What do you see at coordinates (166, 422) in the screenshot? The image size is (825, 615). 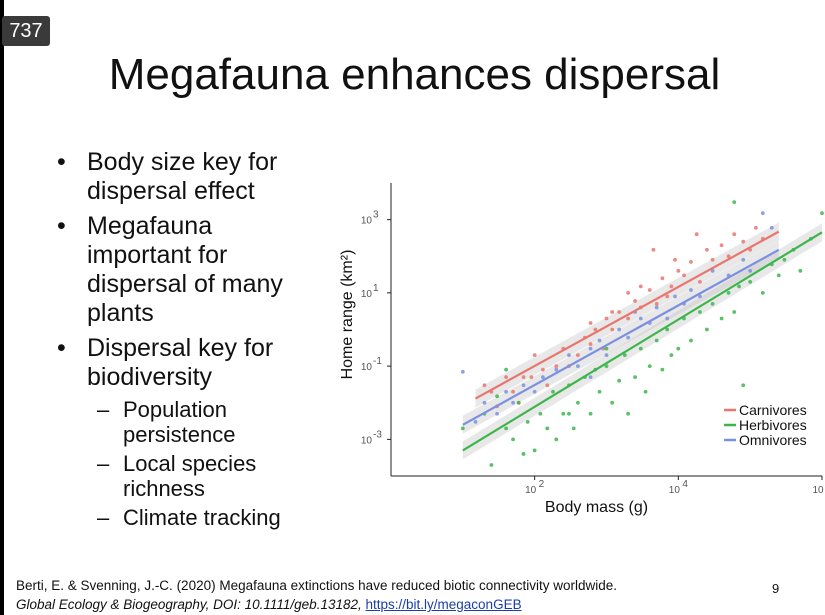 I see `sub-bullet-population: – Population persistence` at bounding box center [166, 422].